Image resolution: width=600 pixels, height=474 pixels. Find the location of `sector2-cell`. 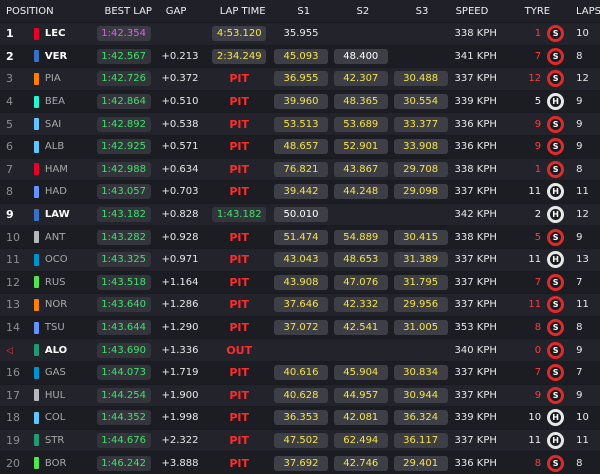

sector2-cell is located at coordinates (361, 215).